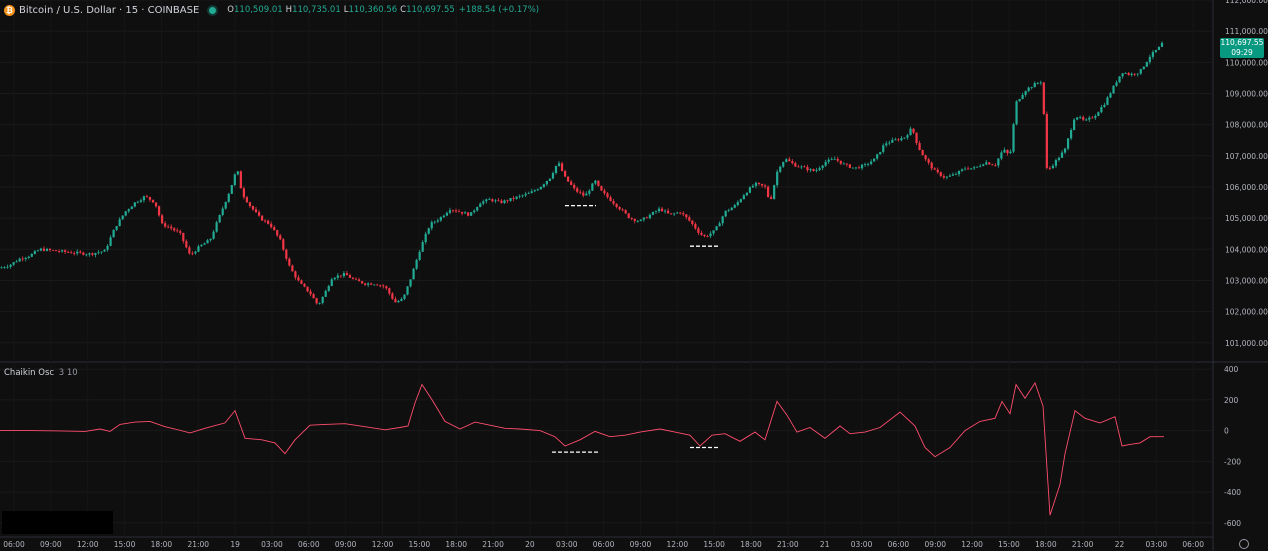 The width and height of the screenshot is (1268, 551). What do you see at coordinates (41, 373) in the screenshot?
I see `indicator-legend: Chaikin Osc 3 10` at bounding box center [41, 373].